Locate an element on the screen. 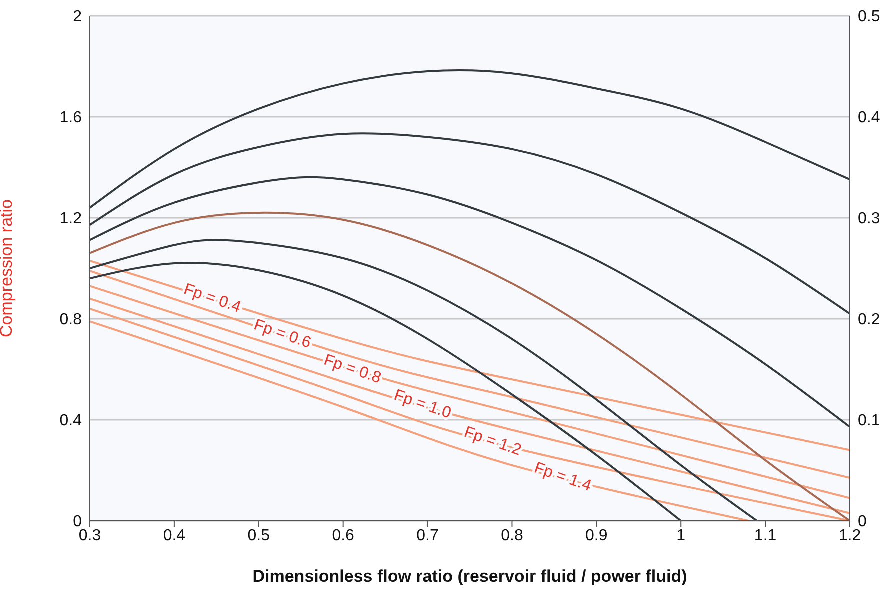 The height and width of the screenshot is (592, 896). x-axis-title: Dimensionless flow ratio (reservoir fluid / power fluid) is located at coordinates (470, 576).